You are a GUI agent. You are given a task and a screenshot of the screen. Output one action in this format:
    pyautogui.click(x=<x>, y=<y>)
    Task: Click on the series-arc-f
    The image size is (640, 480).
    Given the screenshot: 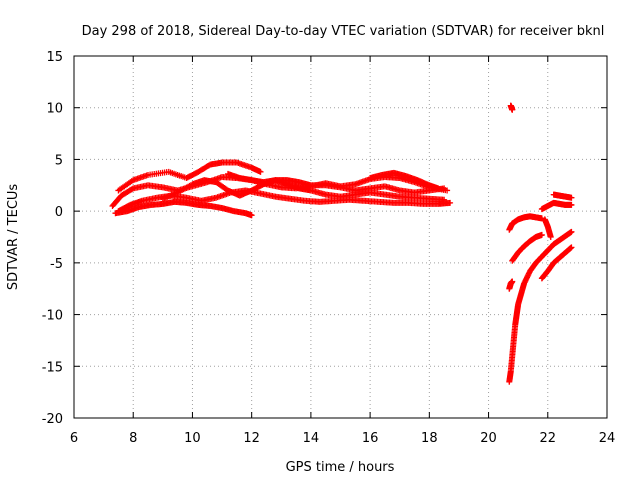 What is the action you would take?
    pyautogui.click(x=336, y=183)
    